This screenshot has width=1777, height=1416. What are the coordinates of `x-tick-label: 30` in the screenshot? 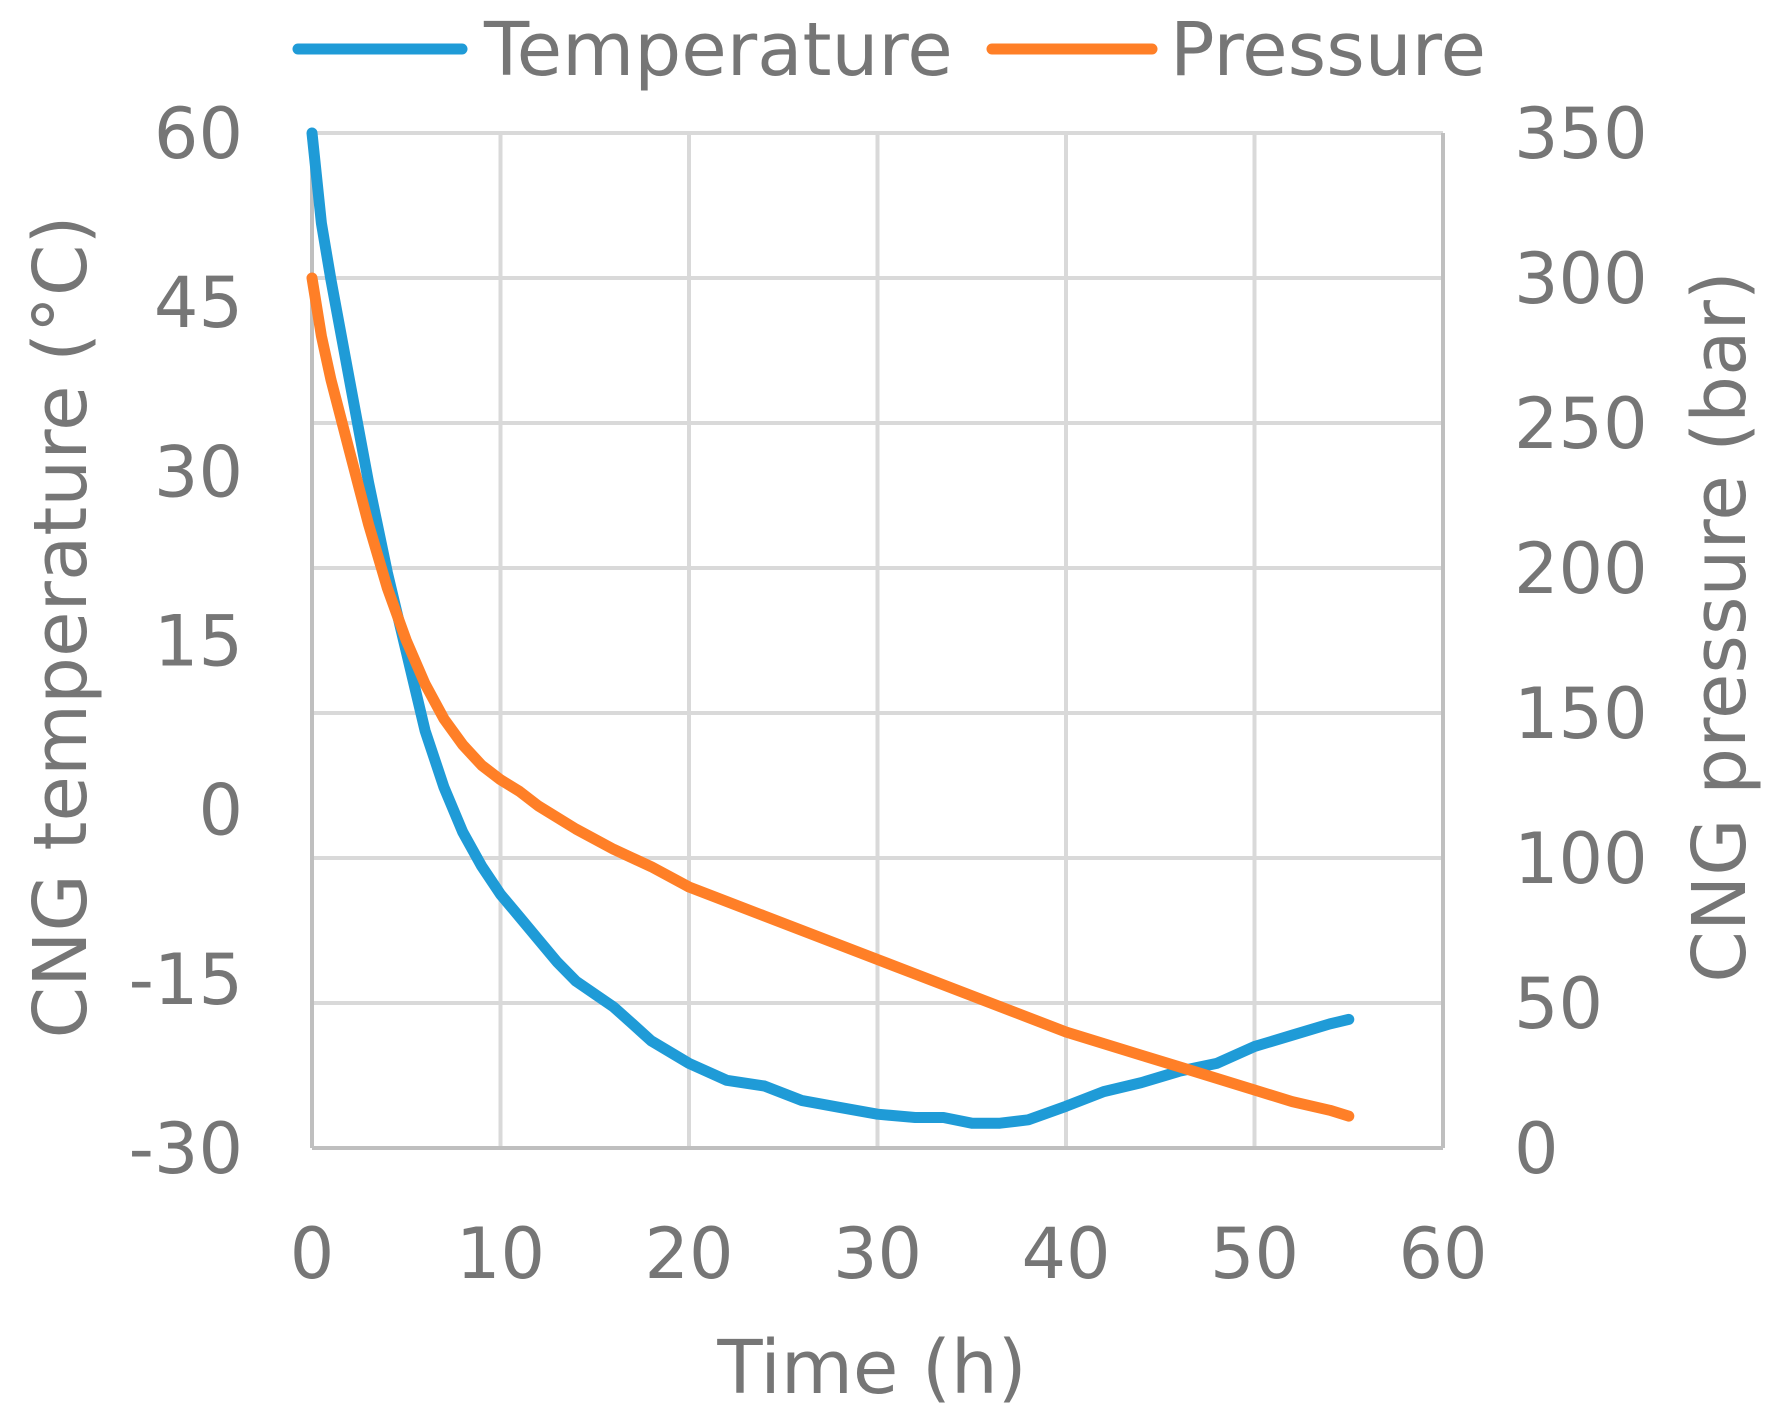 It's located at (877, 1254).